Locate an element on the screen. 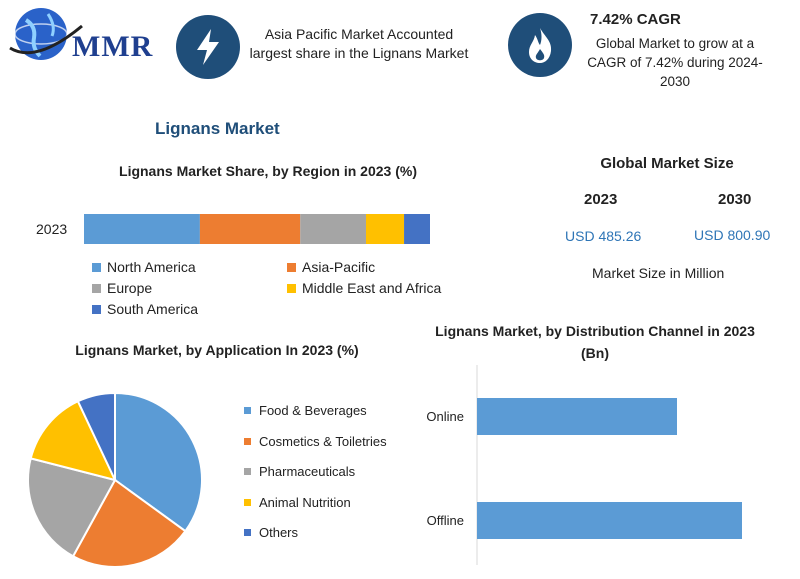  region-legend-item-south-america: South America is located at coordinates (145, 309).